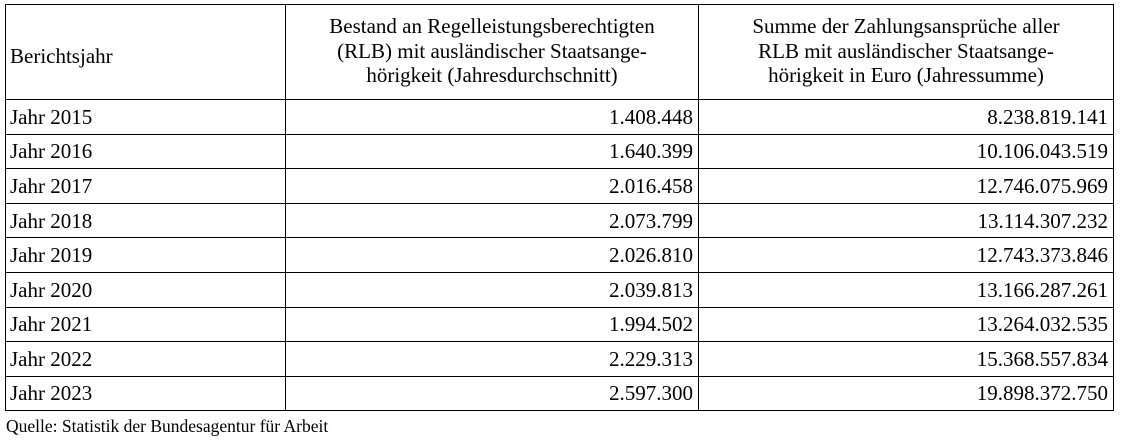 The width and height of the screenshot is (1122, 442). Describe the element at coordinates (906, 26) in the screenshot. I see `header-sum-line: Summe der Zahlungsansprüche aller` at that location.